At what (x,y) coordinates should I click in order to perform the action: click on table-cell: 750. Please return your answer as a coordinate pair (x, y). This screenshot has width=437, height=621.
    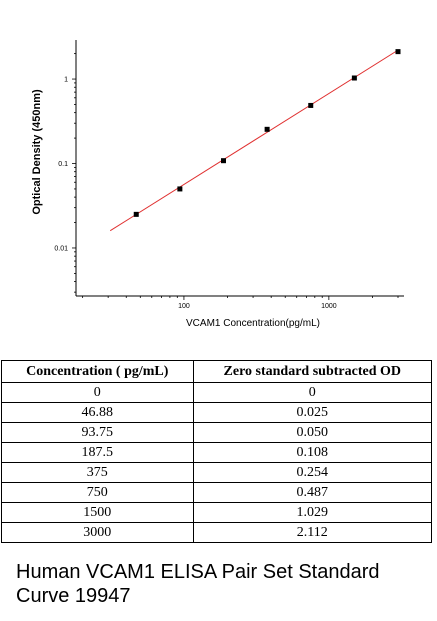
    Looking at the image, I should click on (97, 492).